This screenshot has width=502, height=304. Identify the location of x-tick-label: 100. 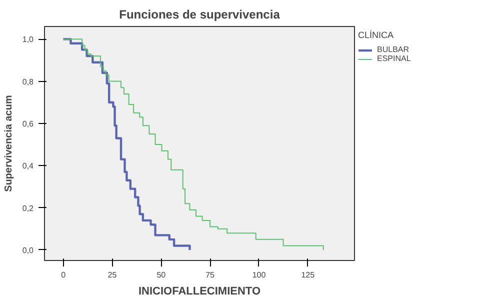
(259, 275).